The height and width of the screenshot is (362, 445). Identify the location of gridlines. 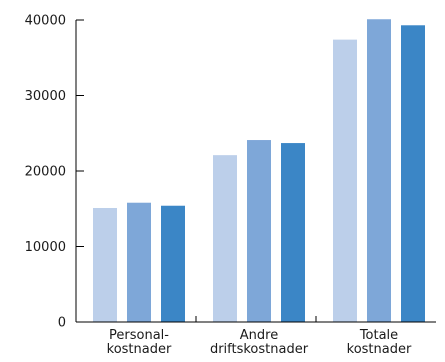
(80, 133).